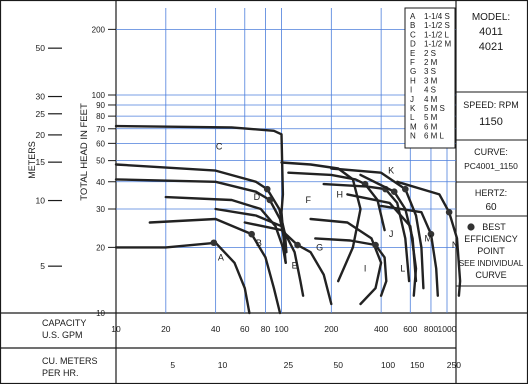  Describe the element at coordinates (99, 29) in the screenshot. I see `head-tick-label-200: 200` at that location.